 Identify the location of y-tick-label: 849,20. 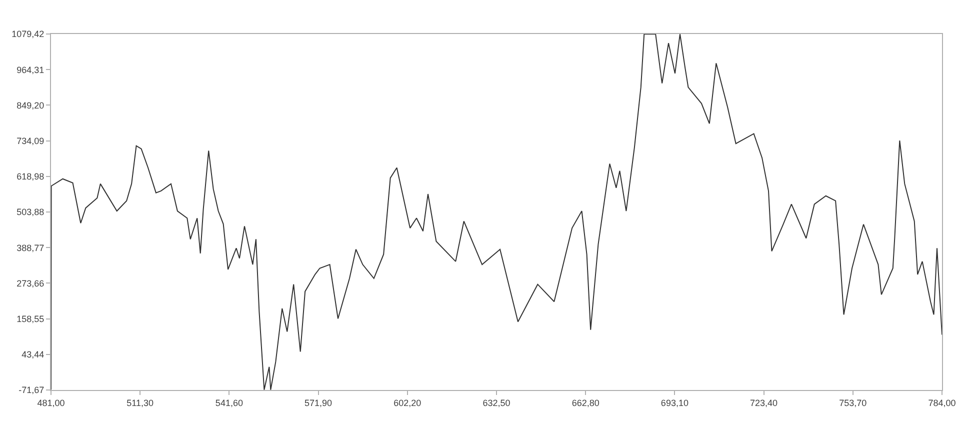
(30, 105).